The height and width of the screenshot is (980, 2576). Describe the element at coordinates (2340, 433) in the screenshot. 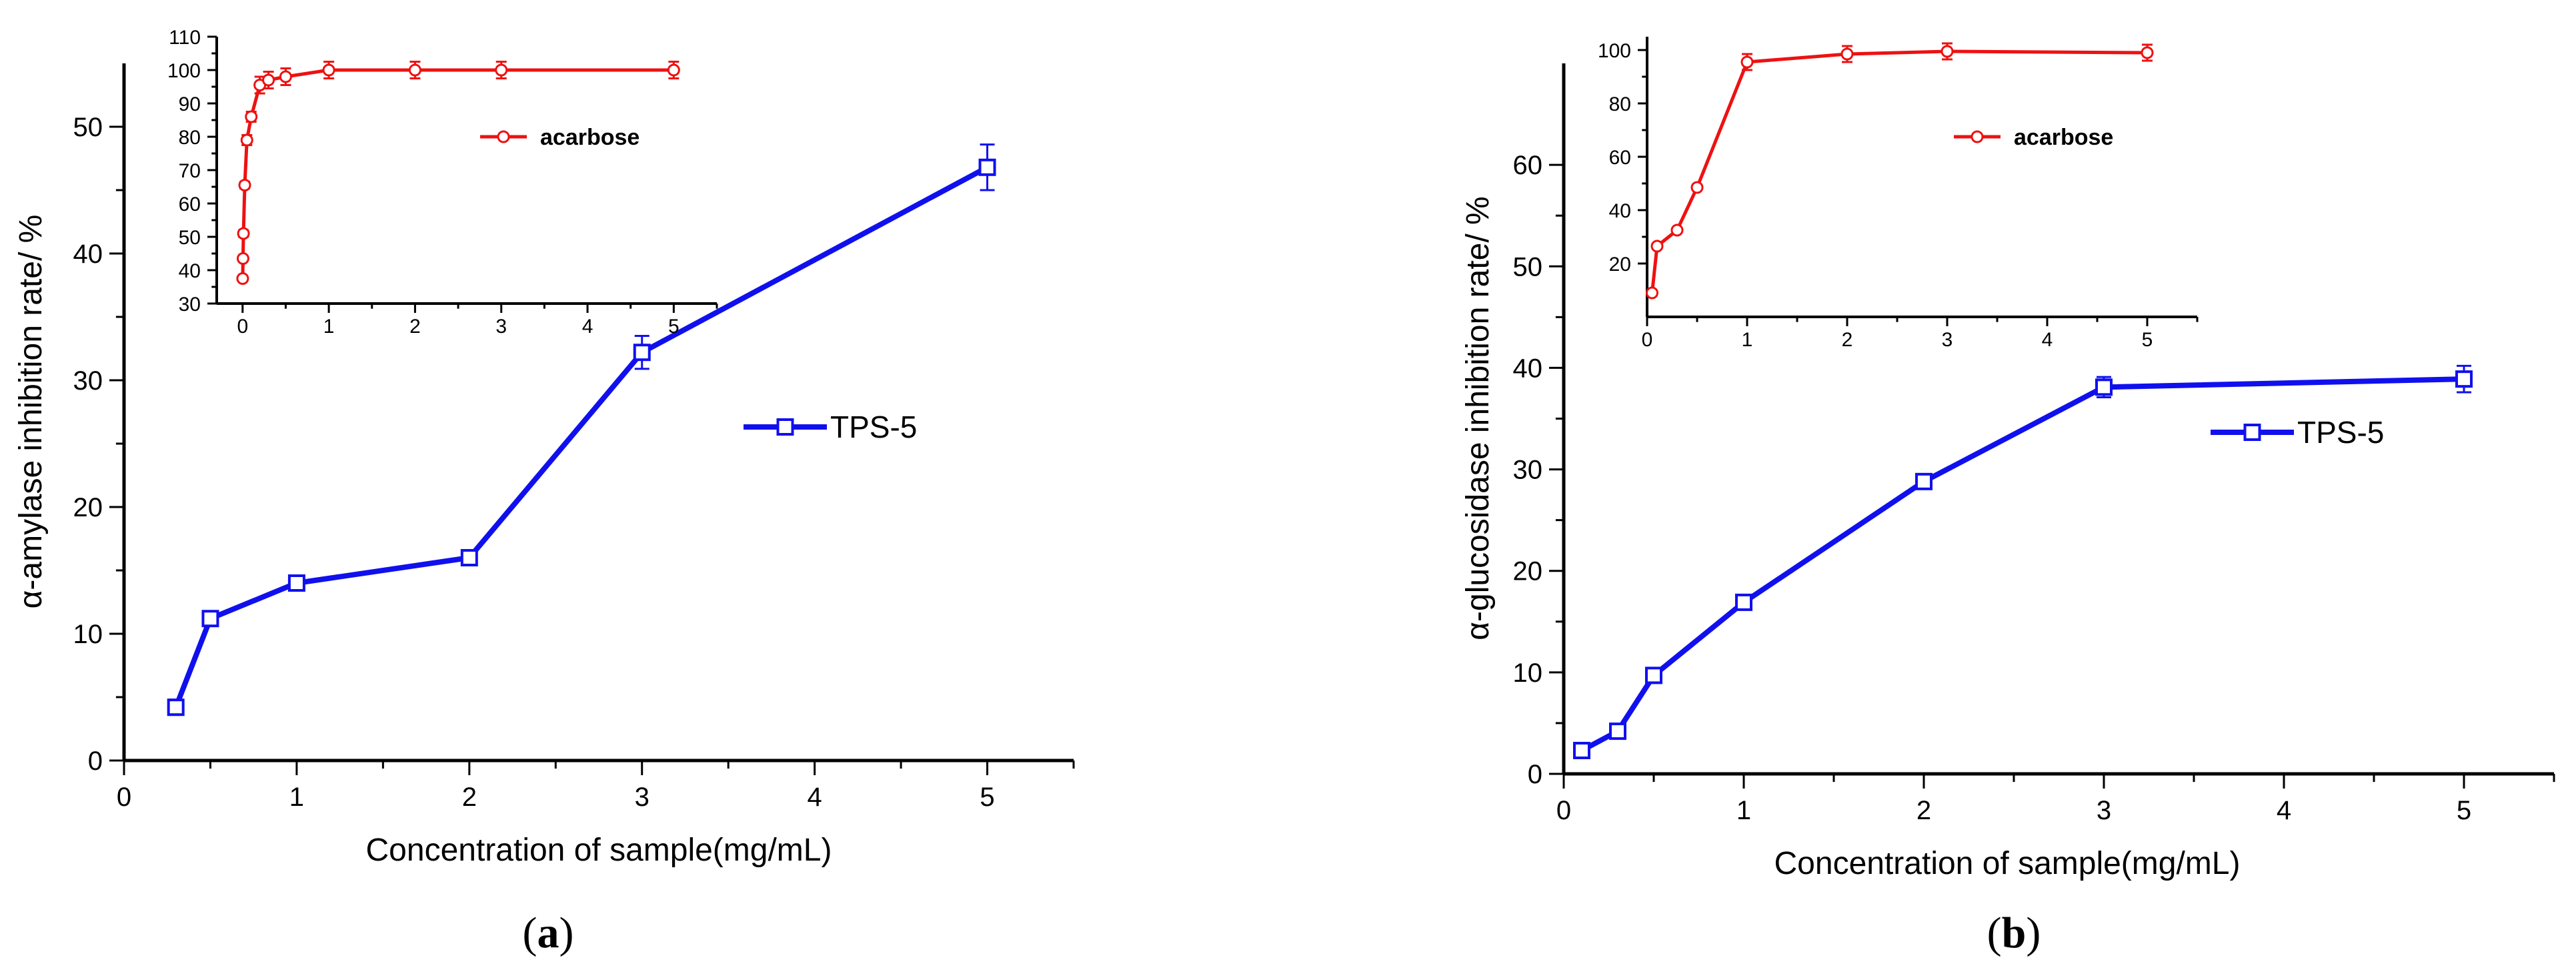

I see `panel-b-legend-label: TPS-5` at that location.